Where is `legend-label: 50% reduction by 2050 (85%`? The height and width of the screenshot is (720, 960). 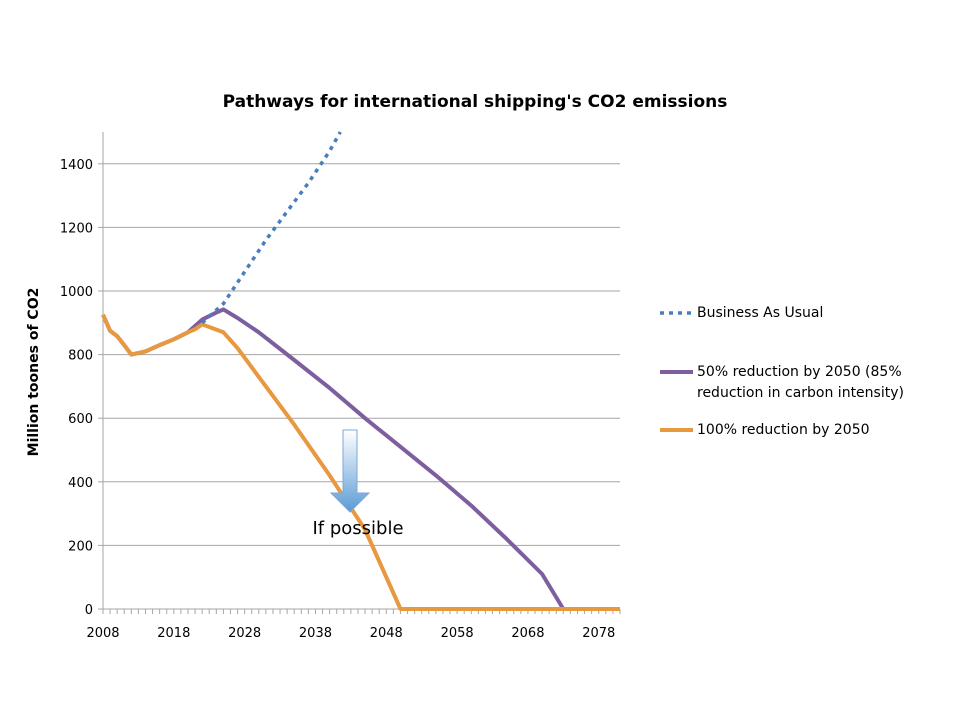
legend-label: 50% reduction by 2050 (85% is located at coordinates (799, 372).